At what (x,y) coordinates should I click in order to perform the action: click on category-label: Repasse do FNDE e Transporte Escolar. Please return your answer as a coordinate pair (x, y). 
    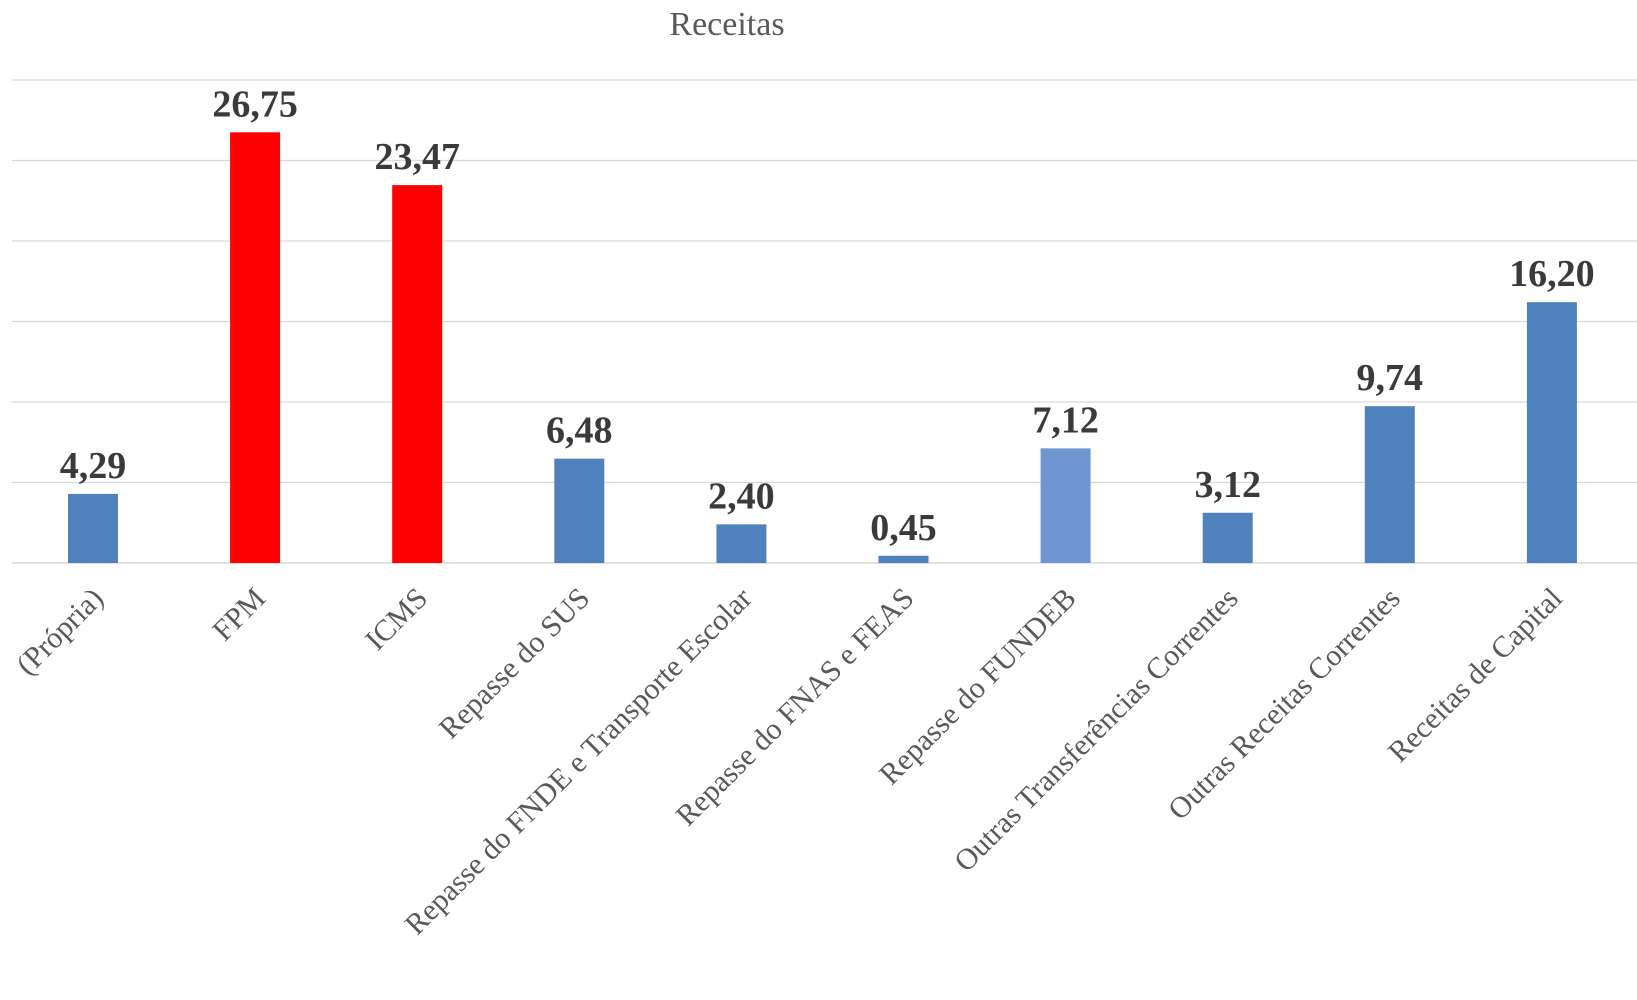
    Looking at the image, I should click on (579, 762).